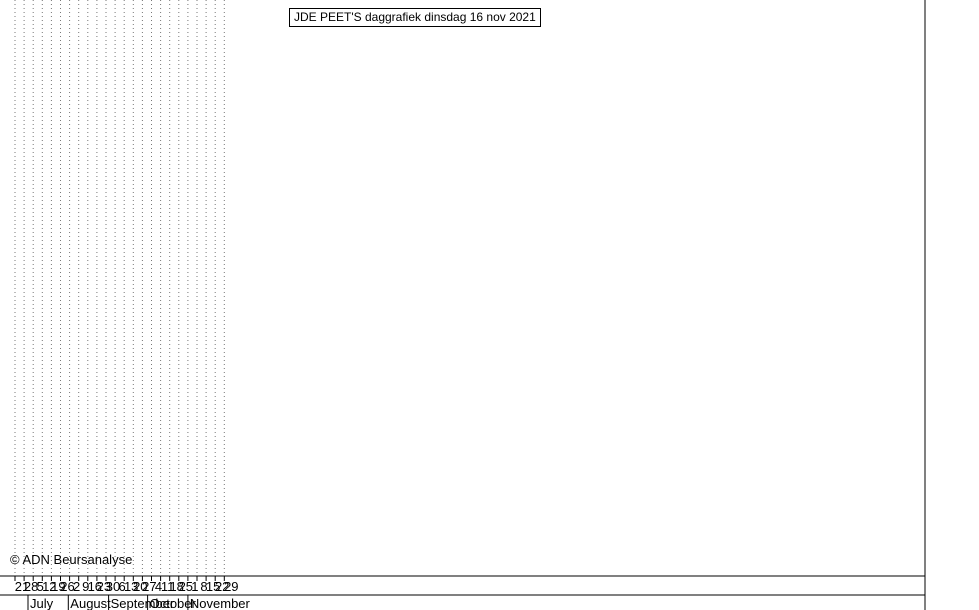 Image resolution: width=979 pixels, height=610 pixels. Describe the element at coordinates (140, 586) in the screenshot. I see `x-tick-label: 20` at that location.